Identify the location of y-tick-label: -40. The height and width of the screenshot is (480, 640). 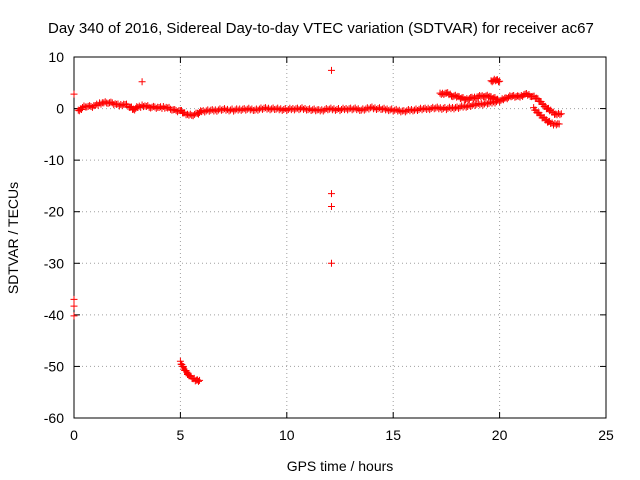
(54, 315).